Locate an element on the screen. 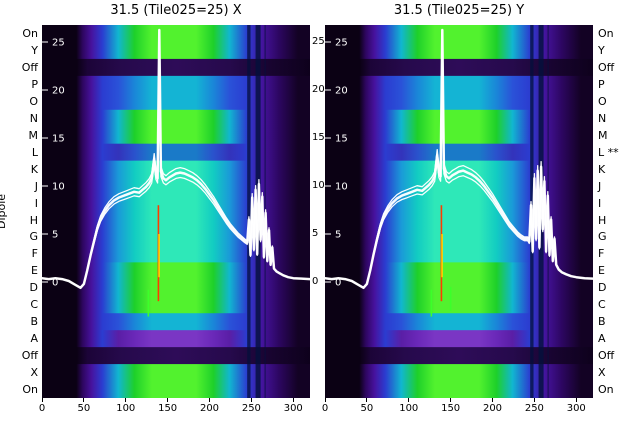 The height and width of the screenshot is (440, 640). row-label-right: L ** is located at coordinates (608, 152).